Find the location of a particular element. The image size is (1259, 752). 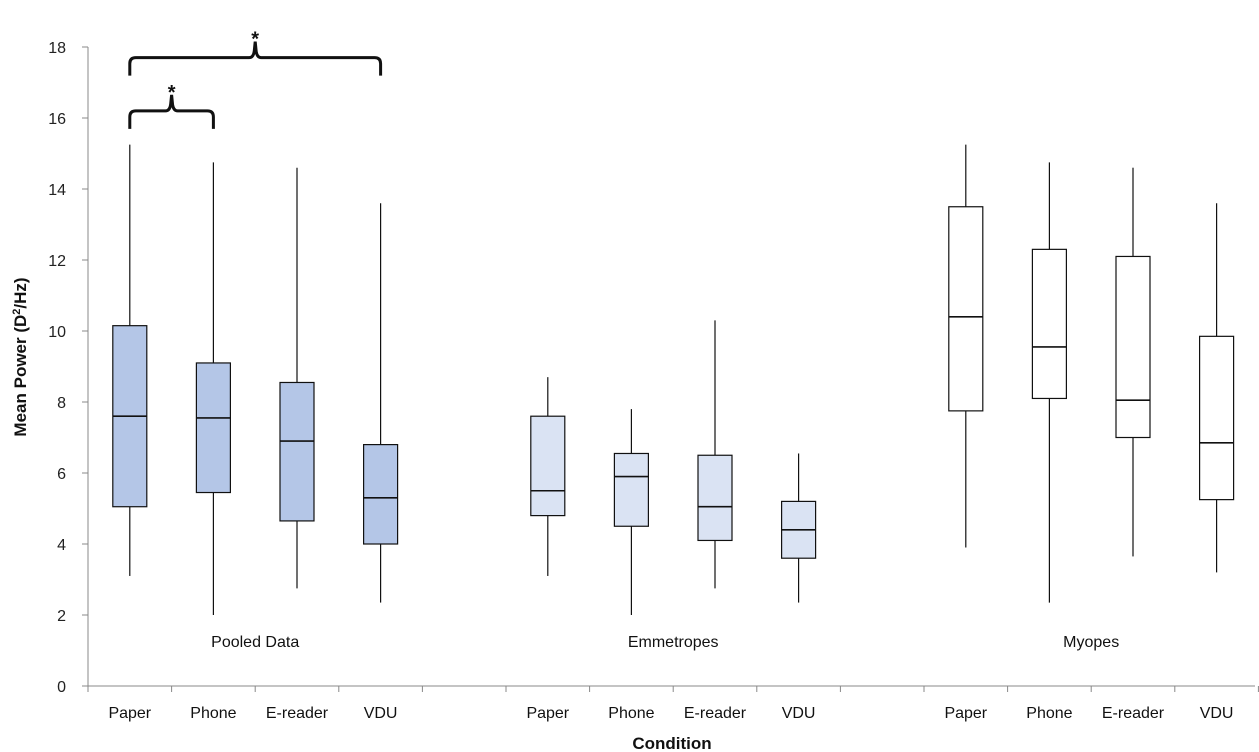

y-tick-label: 8 is located at coordinates (61, 403).